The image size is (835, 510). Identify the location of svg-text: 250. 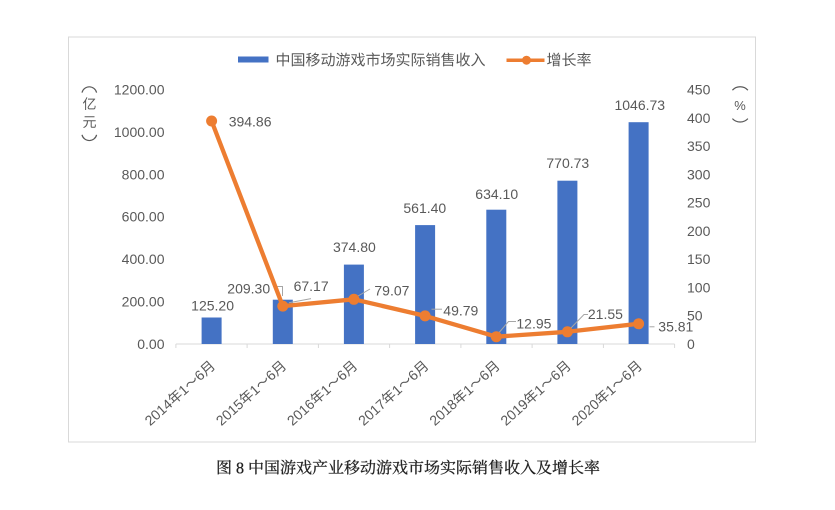
(699, 203).